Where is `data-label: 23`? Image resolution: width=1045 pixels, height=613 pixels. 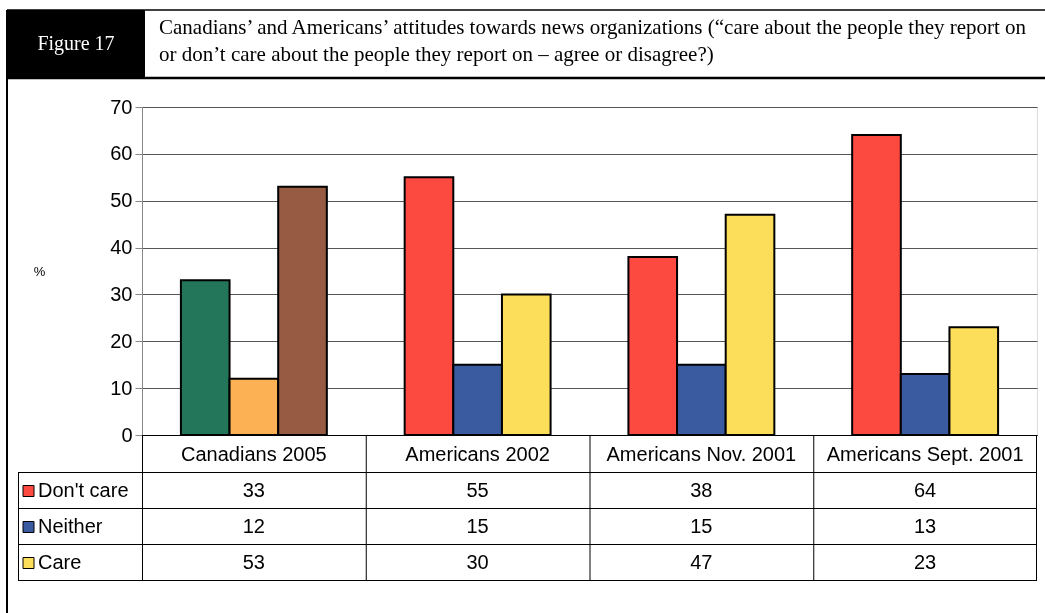 data-label: 23 is located at coordinates (925, 562).